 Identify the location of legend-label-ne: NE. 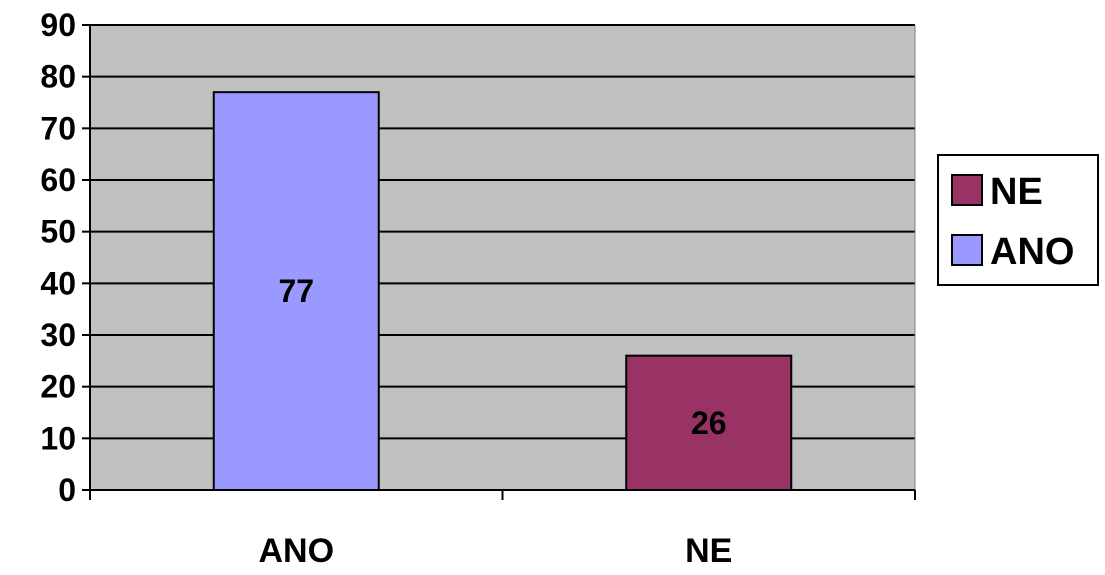
(1016, 192).